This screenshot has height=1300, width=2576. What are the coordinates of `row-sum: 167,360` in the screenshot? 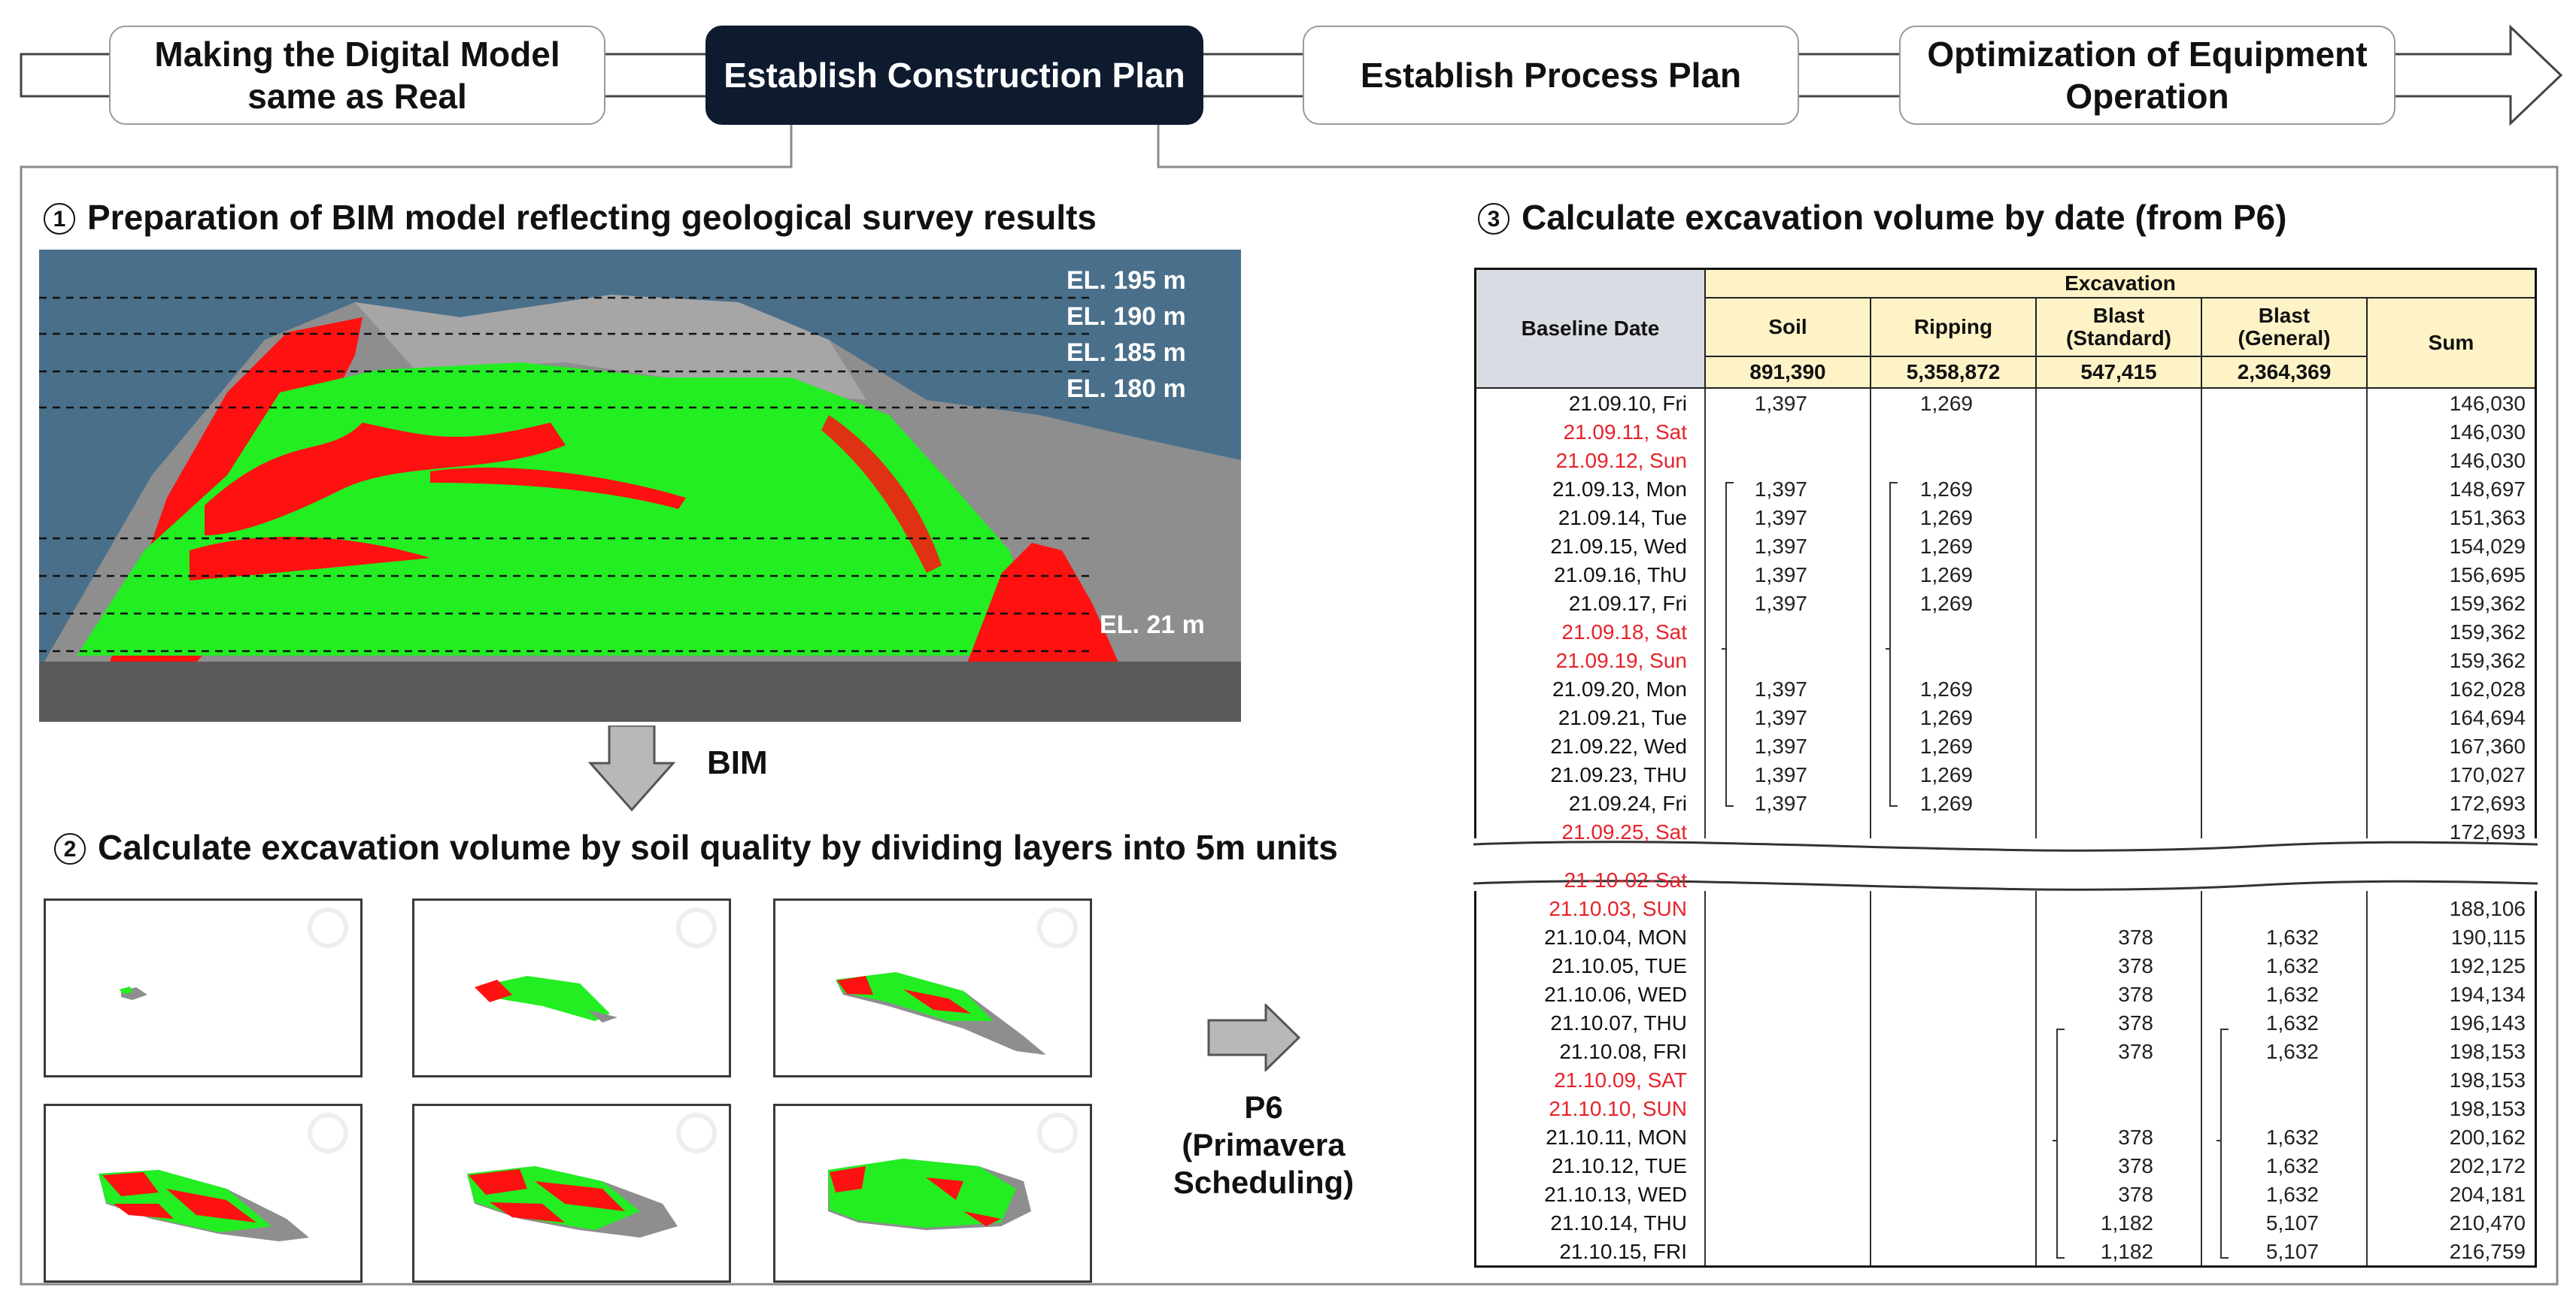 It's located at (2487, 746).